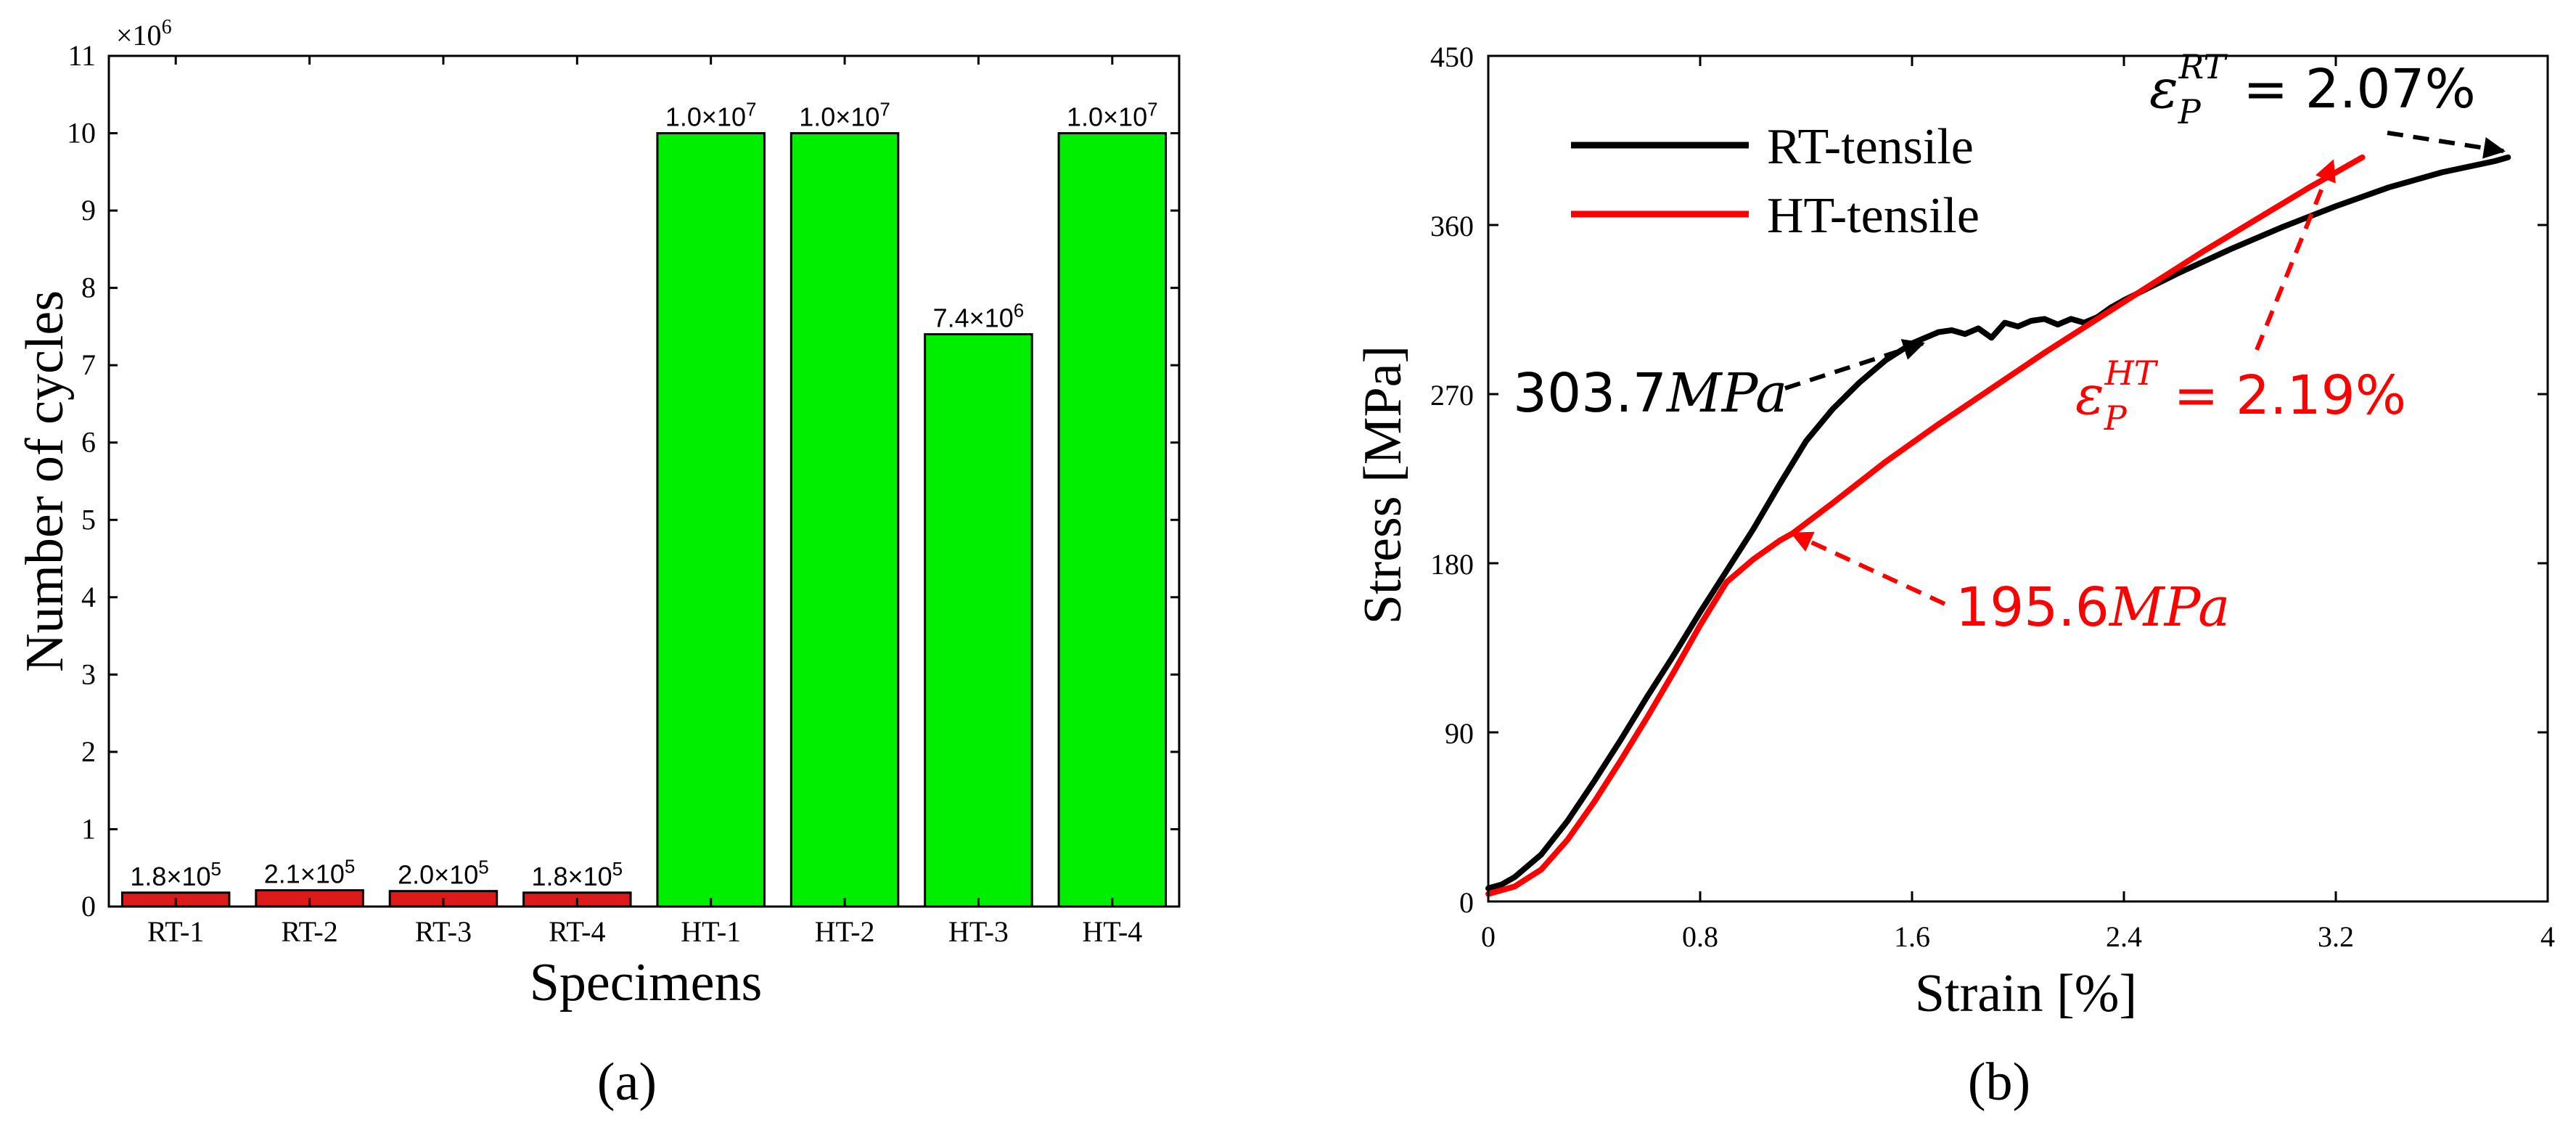  Describe the element at coordinates (1700, 936) in the screenshot. I see `x-tick-label: 0.8` at that location.